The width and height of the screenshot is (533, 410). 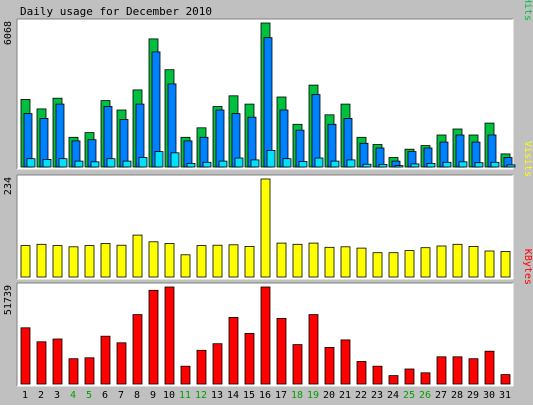 What do you see at coordinates (25, 395) in the screenshot?
I see `day-label-1: 1` at bounding box center [25, 395].